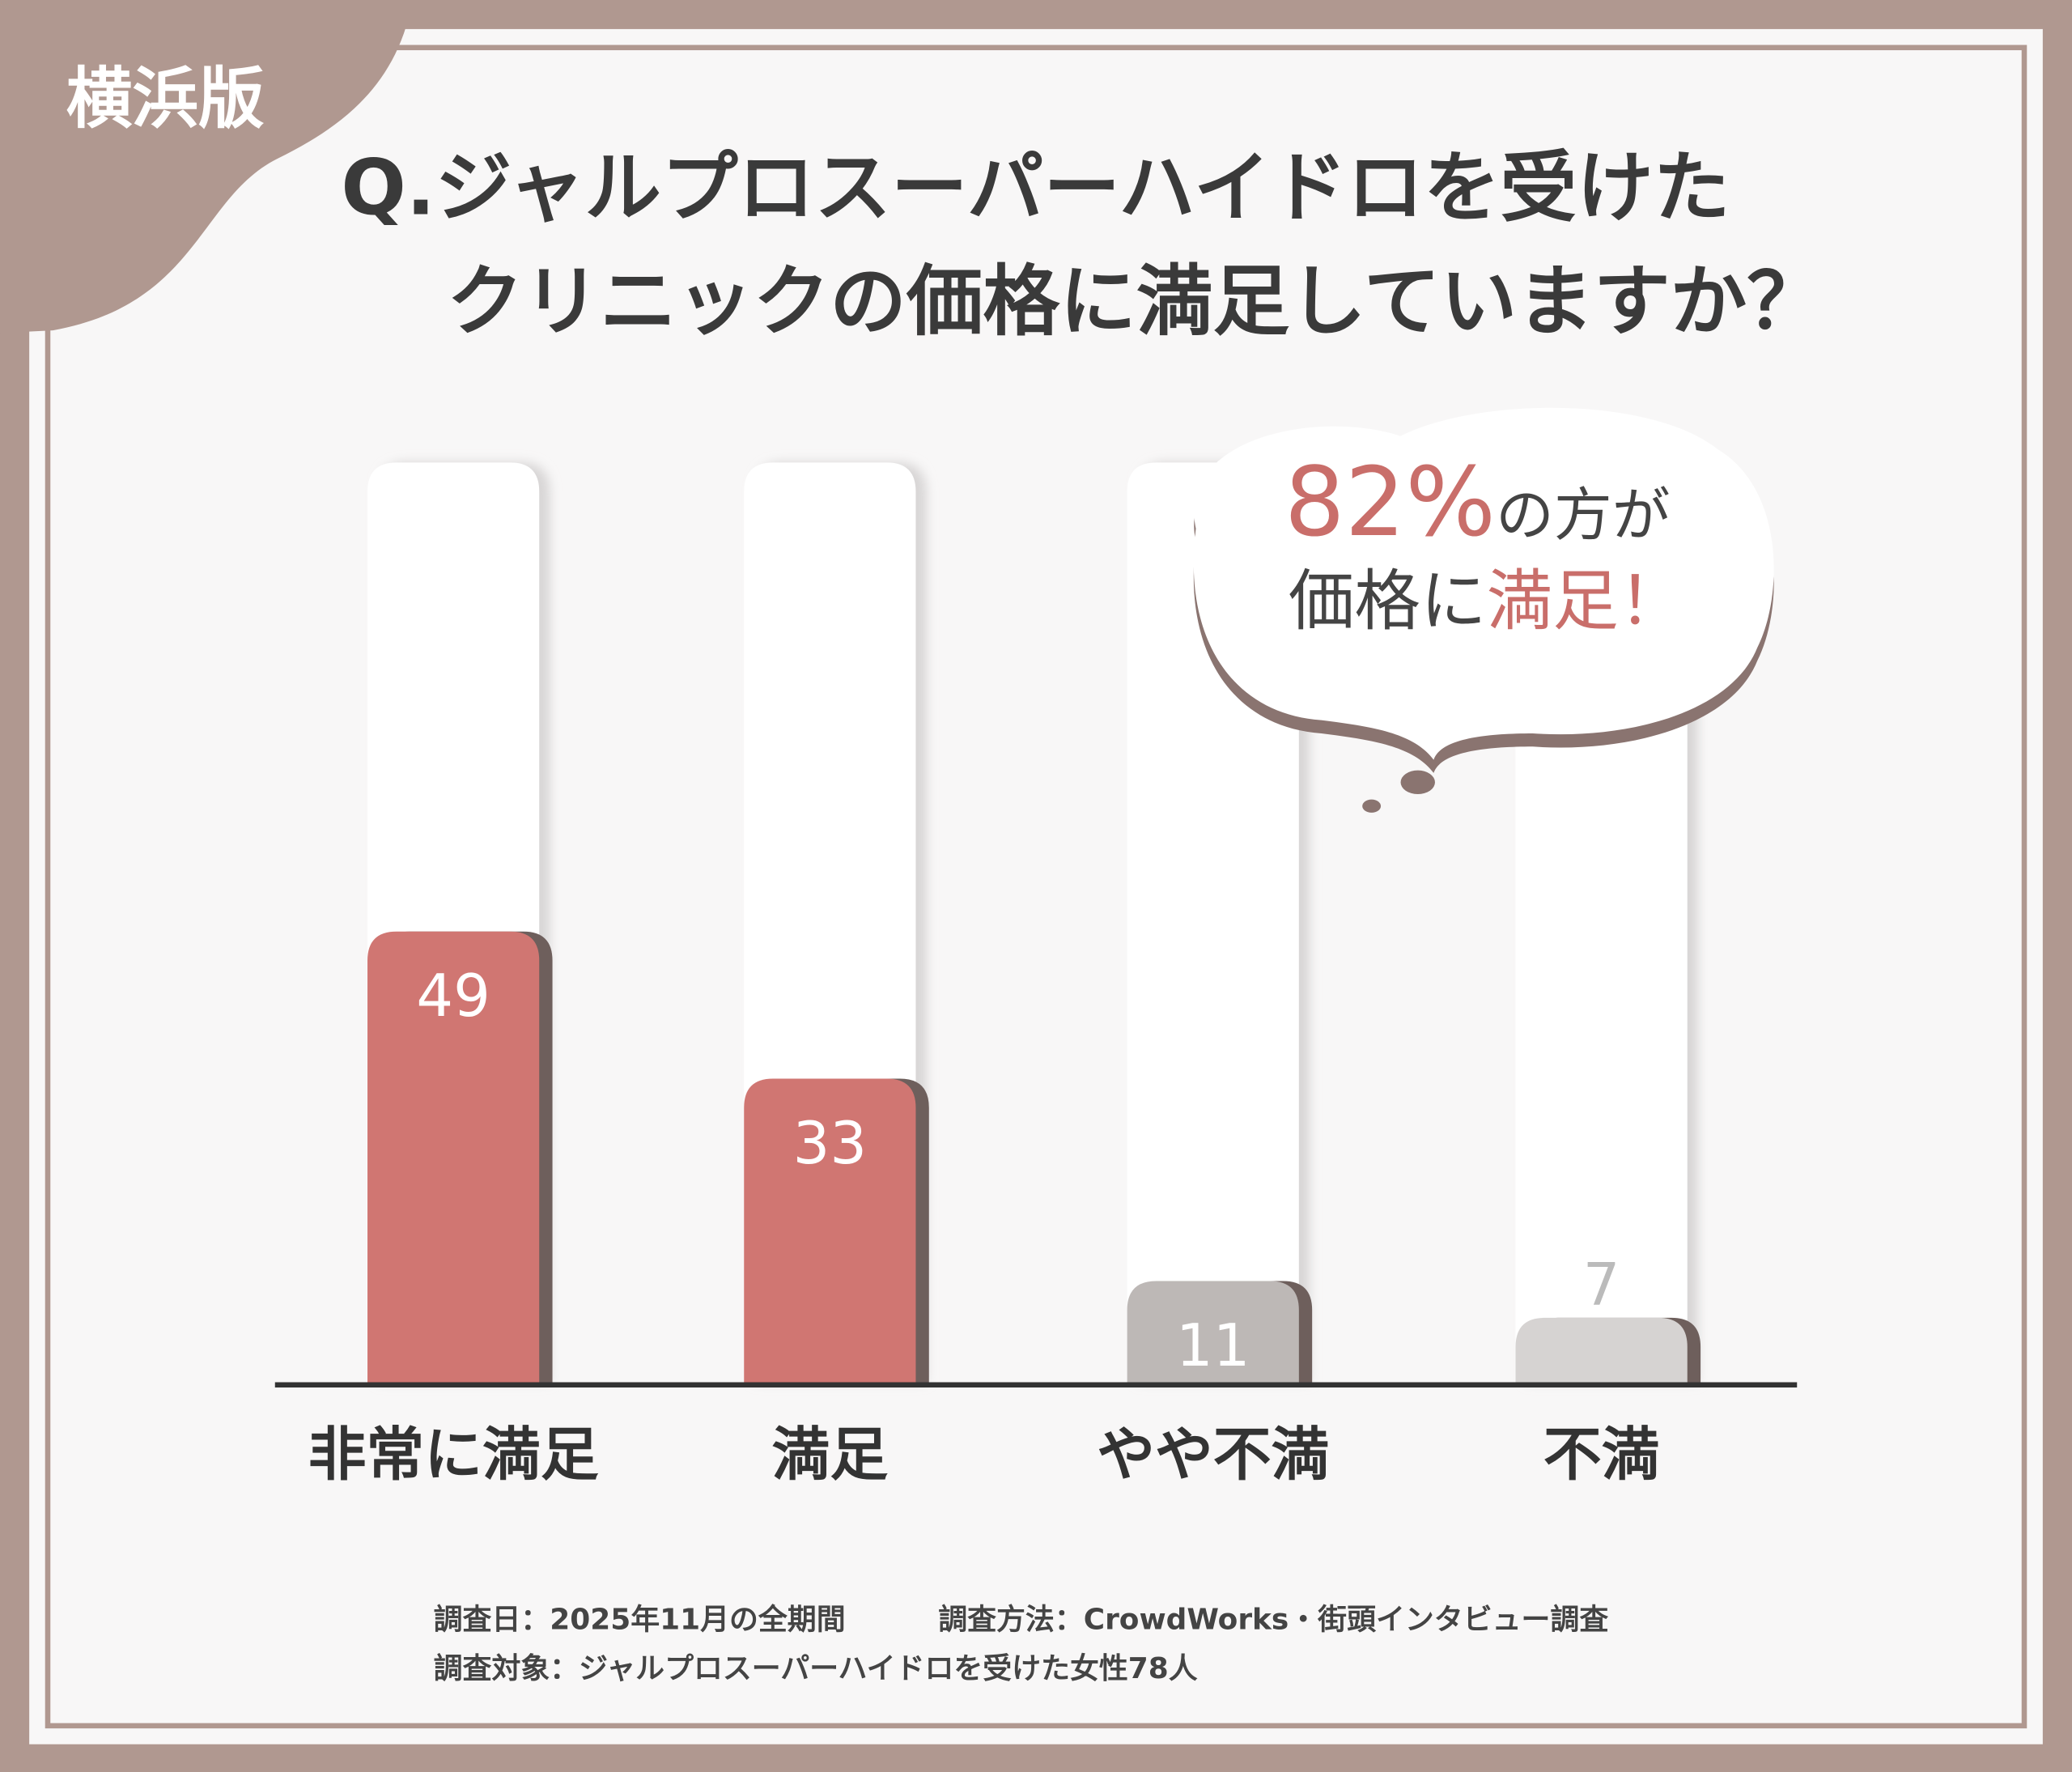  Describe the element at coordinates (1601, 1455) in the screenshot. I see `x-tick-label: 不満` at that location.